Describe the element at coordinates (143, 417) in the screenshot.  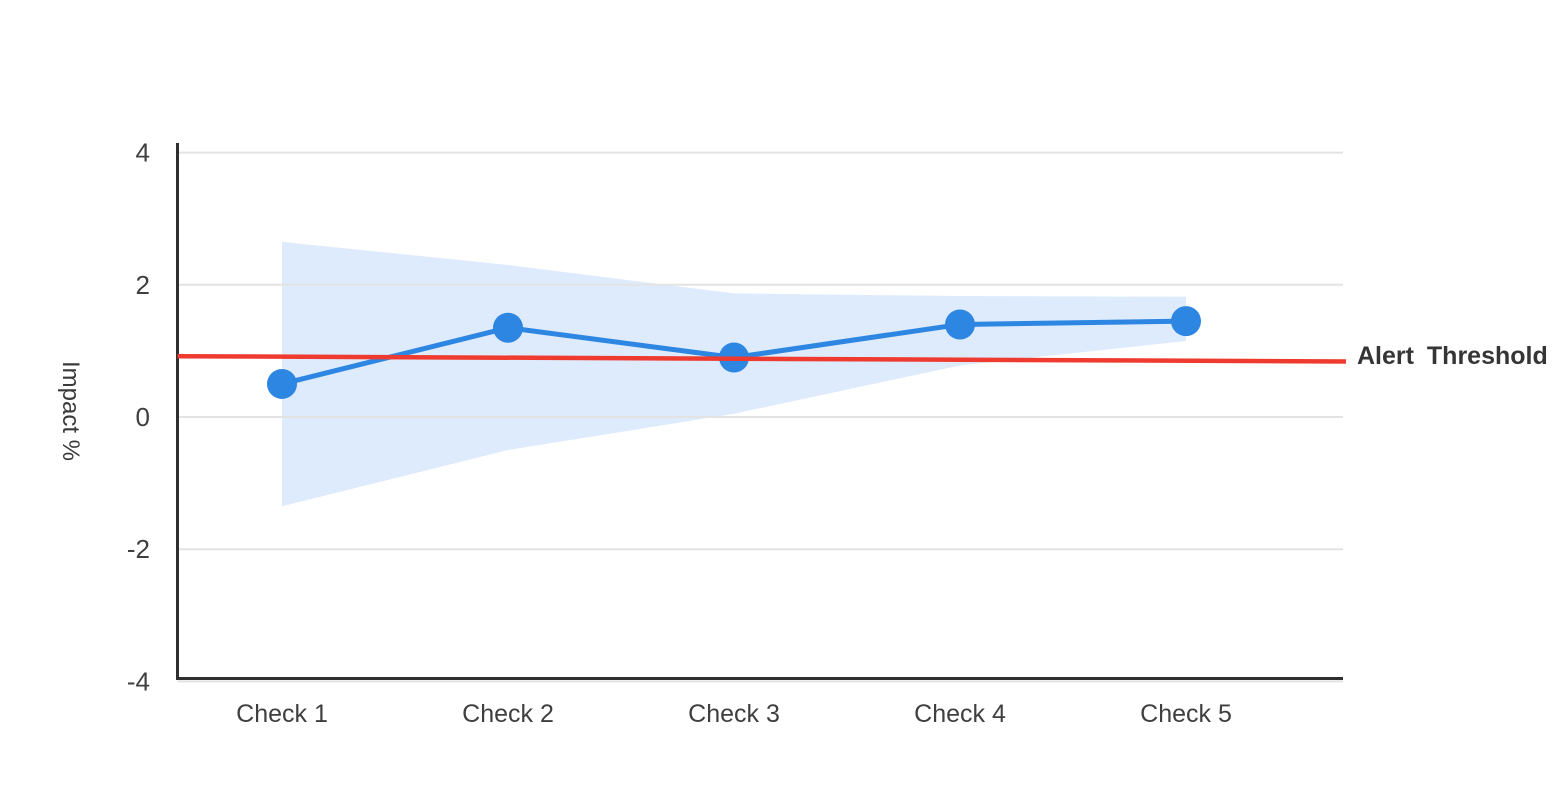
I see `y-tick-label: 0` at that location.